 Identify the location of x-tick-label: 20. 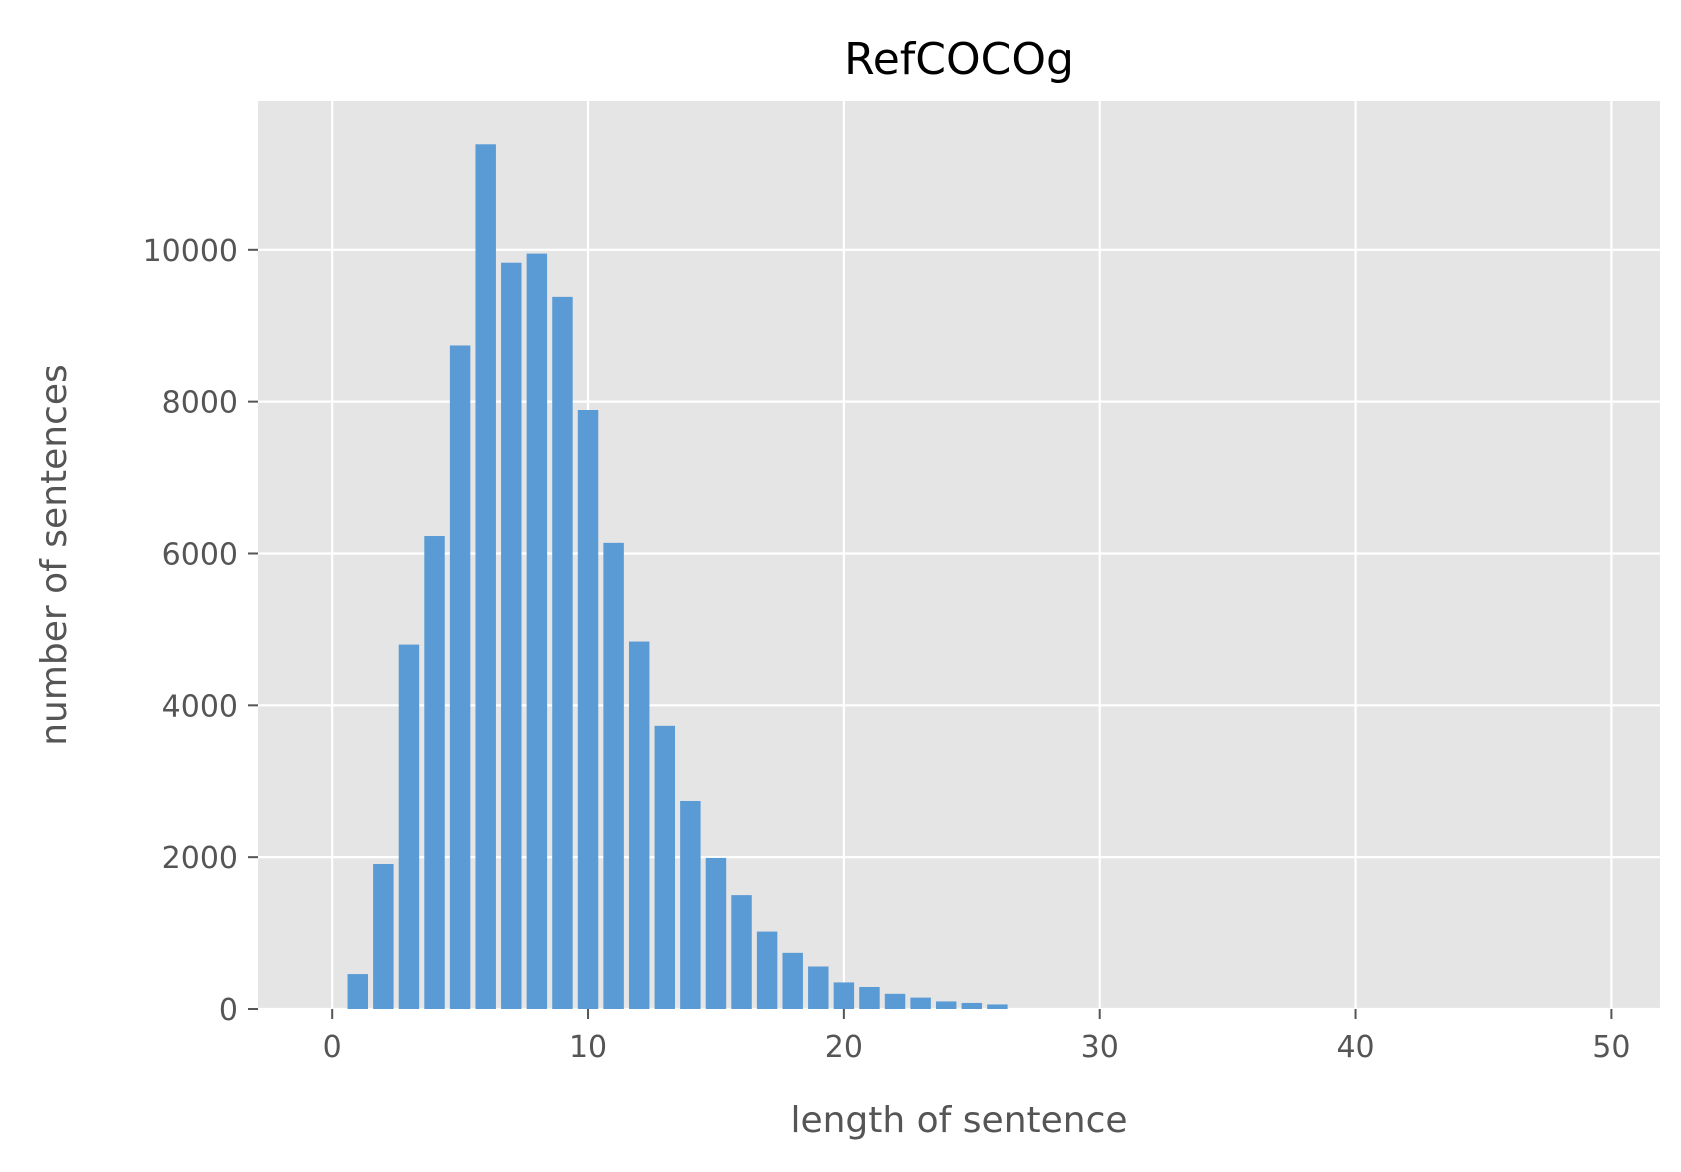
(844, 1047).